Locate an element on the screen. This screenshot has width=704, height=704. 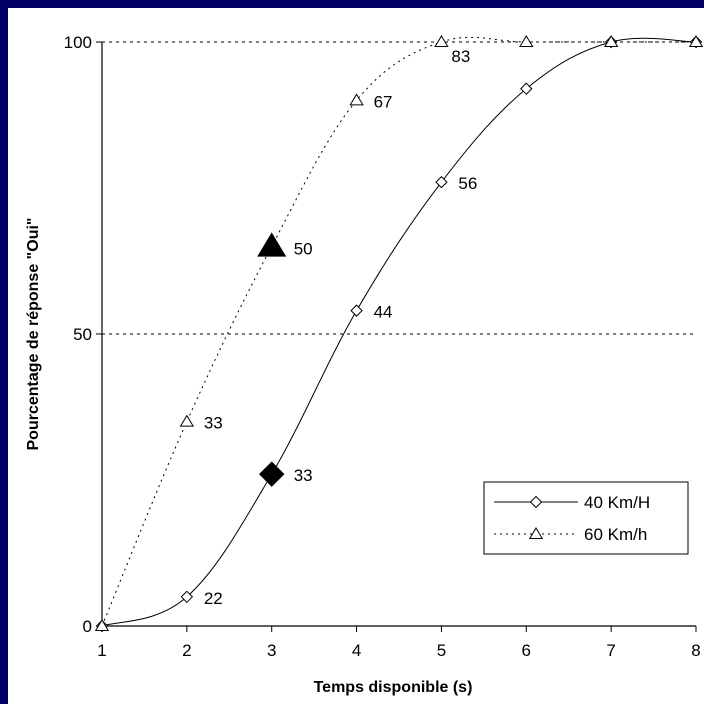
data-label-60kmh: 83 is located at coordinates (460, 56).